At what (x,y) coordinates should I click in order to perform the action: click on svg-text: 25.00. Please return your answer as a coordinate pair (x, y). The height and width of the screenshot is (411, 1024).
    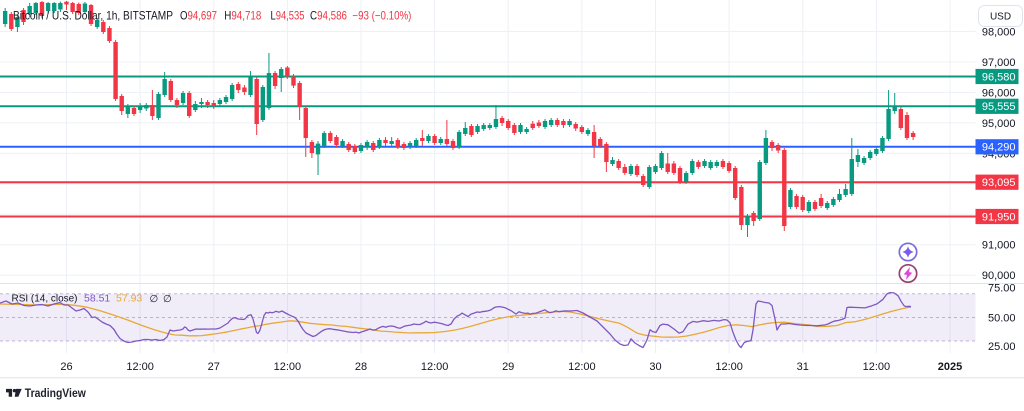
    Looking at the image, I should click on (1002, 347).